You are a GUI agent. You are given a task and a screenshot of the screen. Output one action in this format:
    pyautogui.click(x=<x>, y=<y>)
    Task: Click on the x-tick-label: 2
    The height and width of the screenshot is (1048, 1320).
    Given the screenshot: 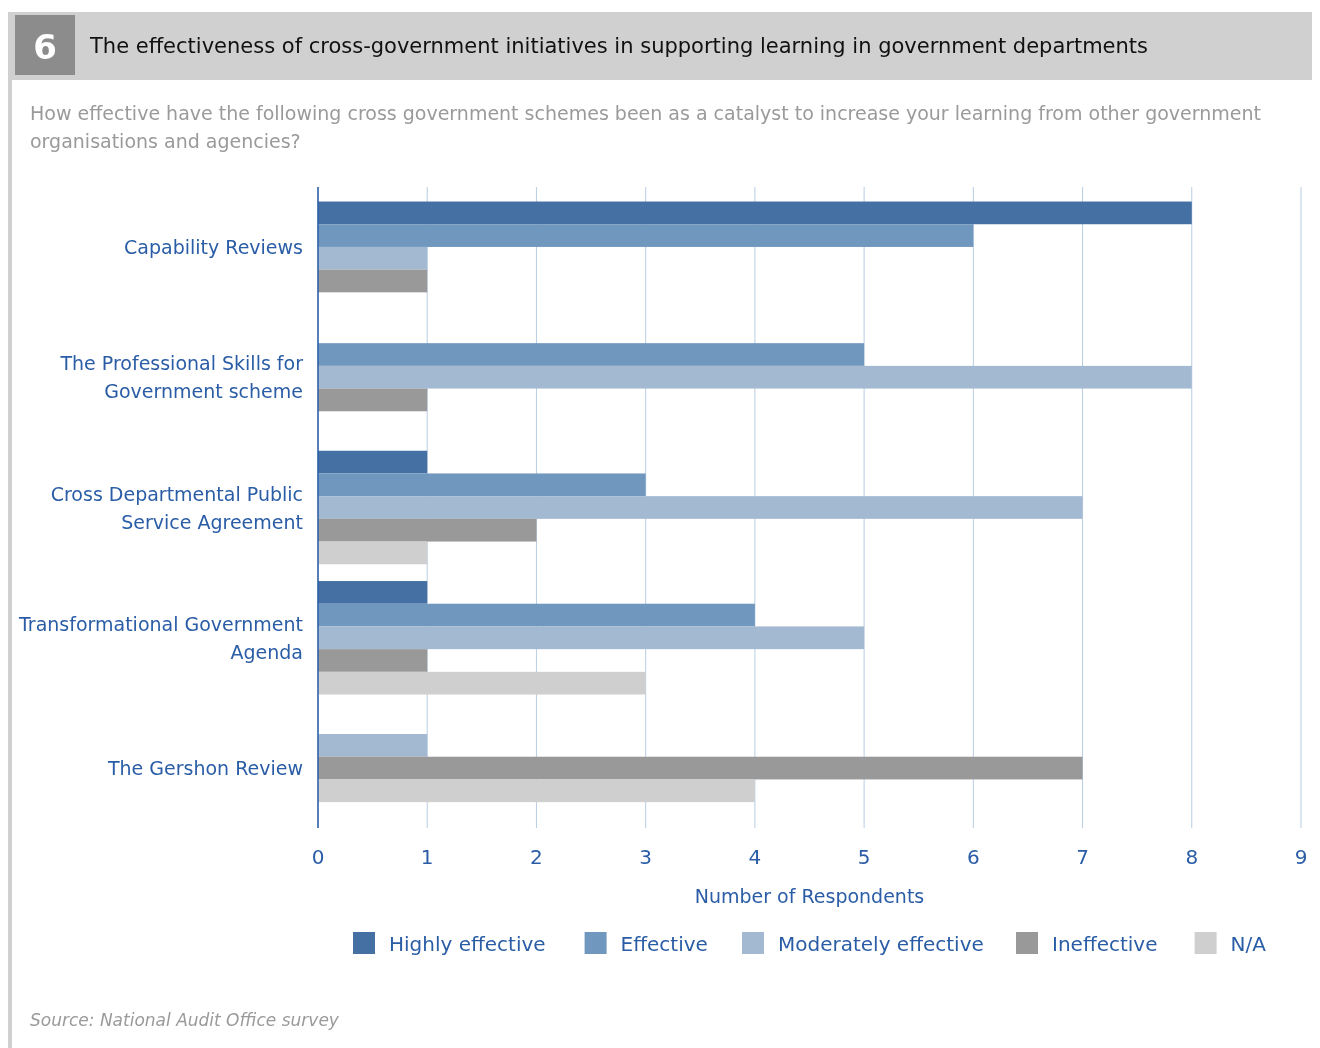 What is the action you would take?
    pyautogui.click(x=536, y=857)
    